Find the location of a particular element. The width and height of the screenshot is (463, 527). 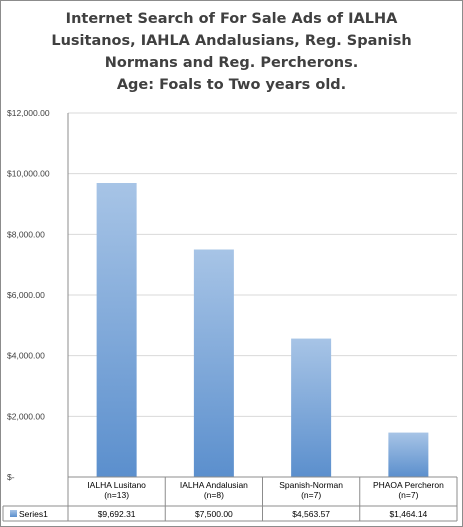

legend-label: Series1 is located at coordinates (33, 514).